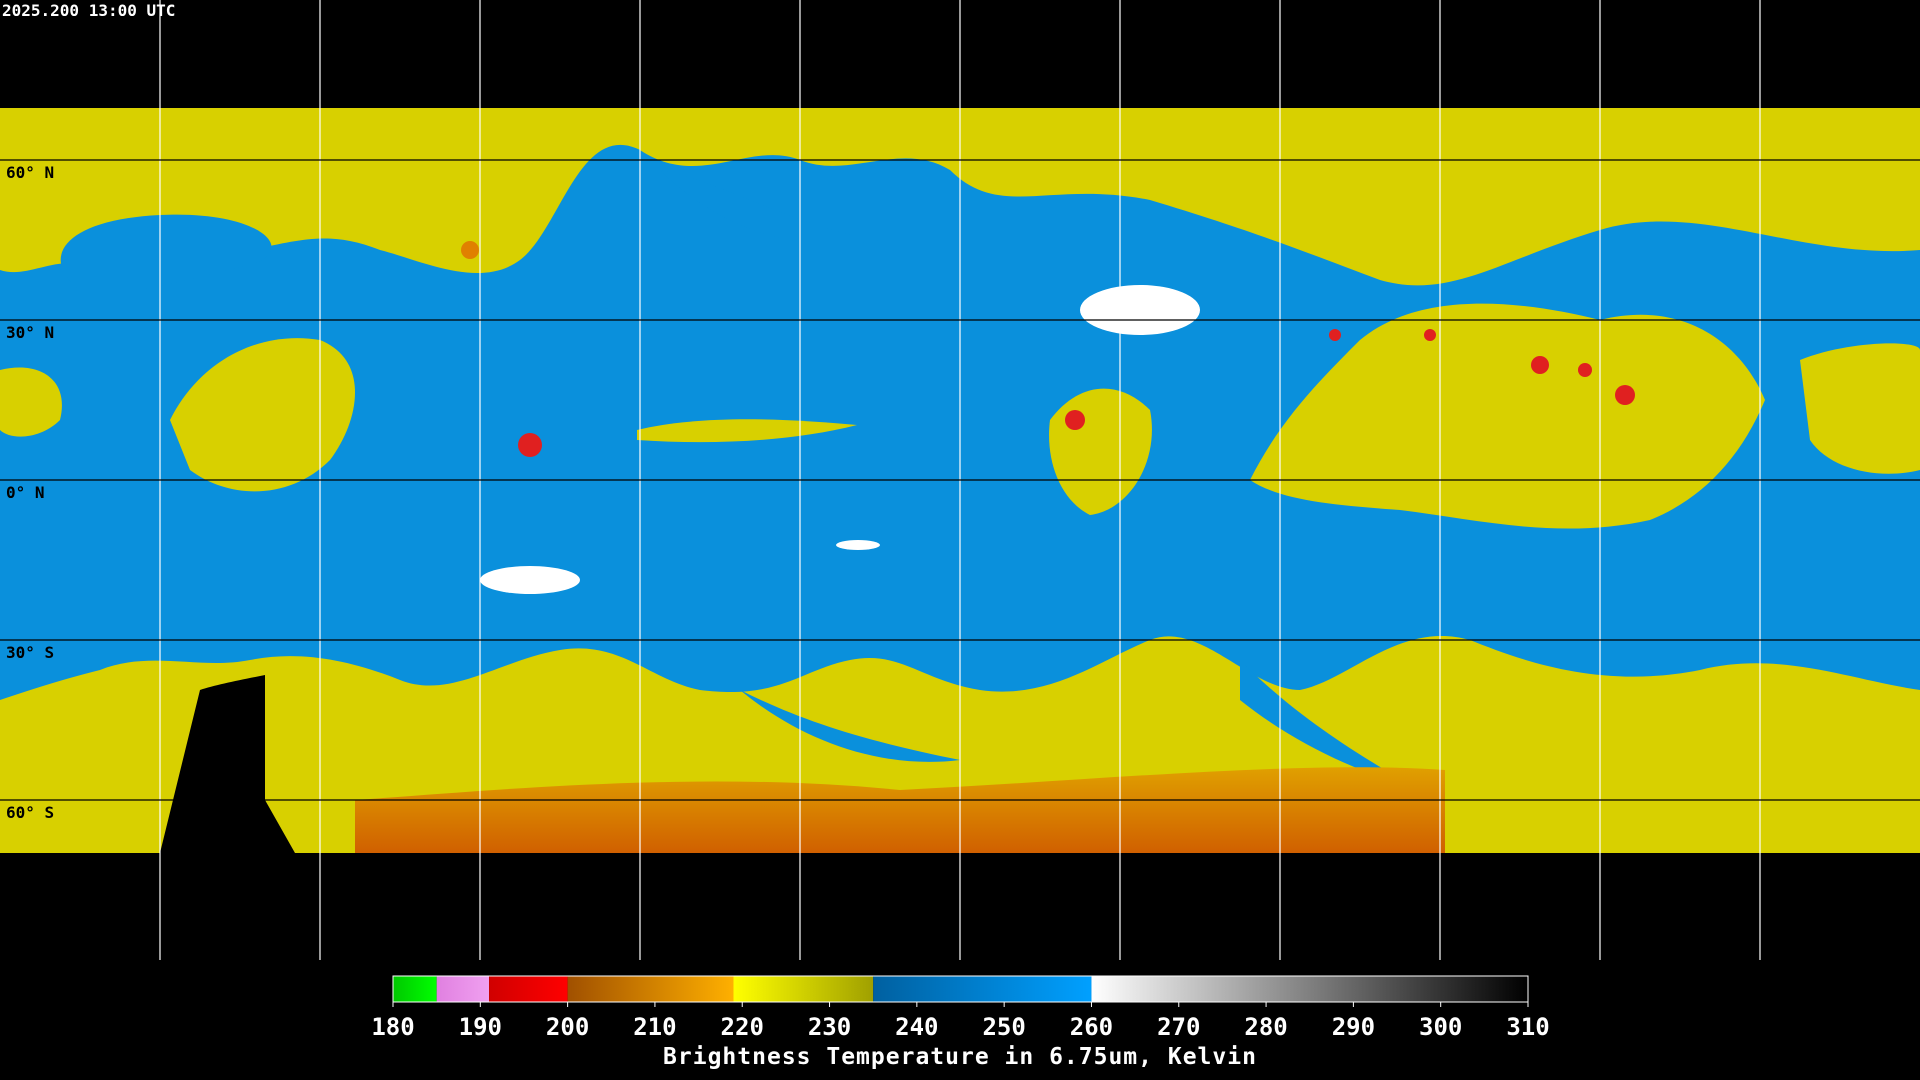  I want to click on colorbar-tick-label: 250, so click(1003, 1027).